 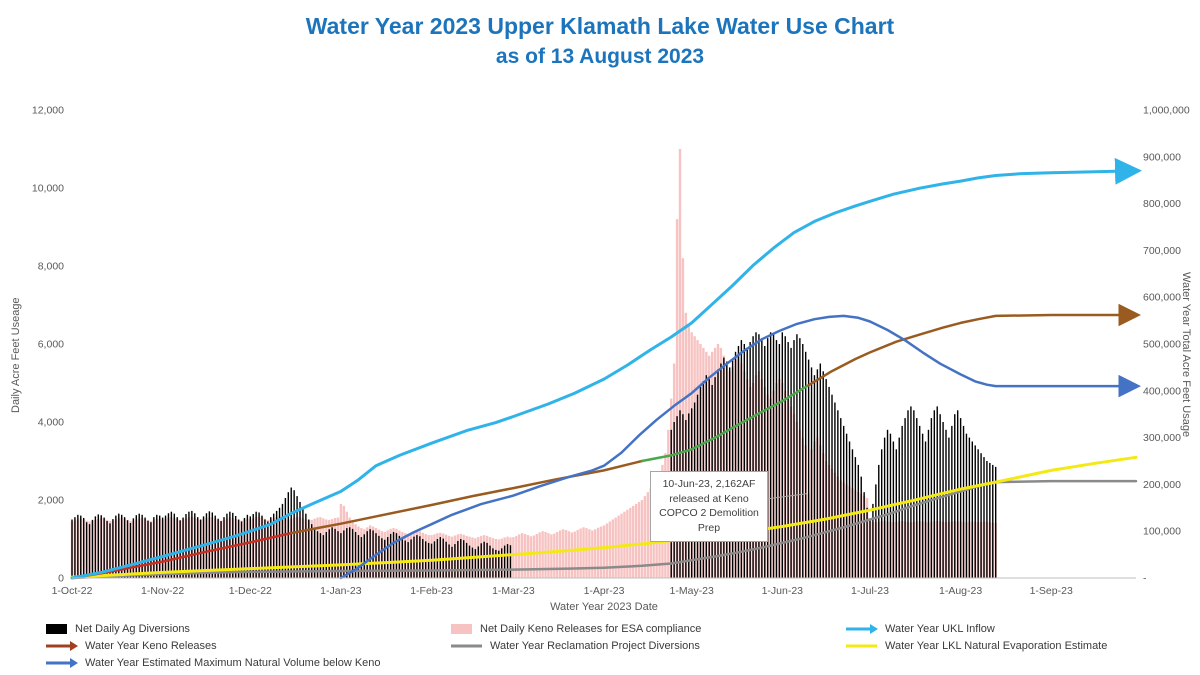 I want to click on x-tick-label: 1-Mar-23, so click(x=513, y=591).